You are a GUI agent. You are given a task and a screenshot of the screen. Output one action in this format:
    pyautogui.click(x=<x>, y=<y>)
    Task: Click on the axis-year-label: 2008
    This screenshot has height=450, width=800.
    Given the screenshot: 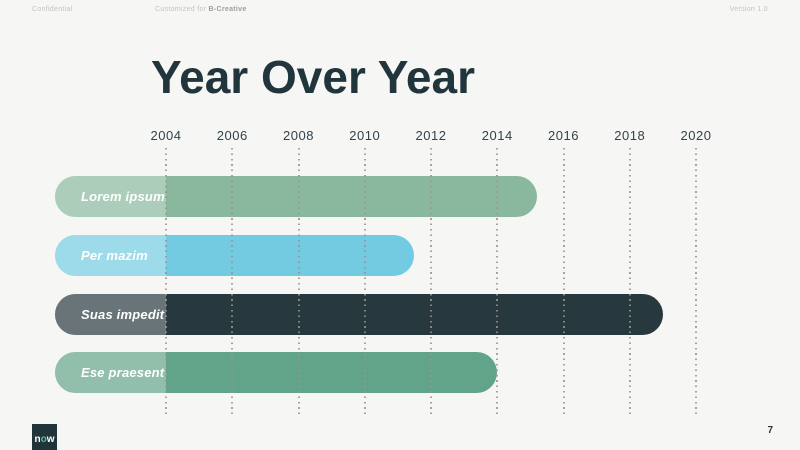 What is the action you would take?
    pyautogui.click(x=298, y=135)
    